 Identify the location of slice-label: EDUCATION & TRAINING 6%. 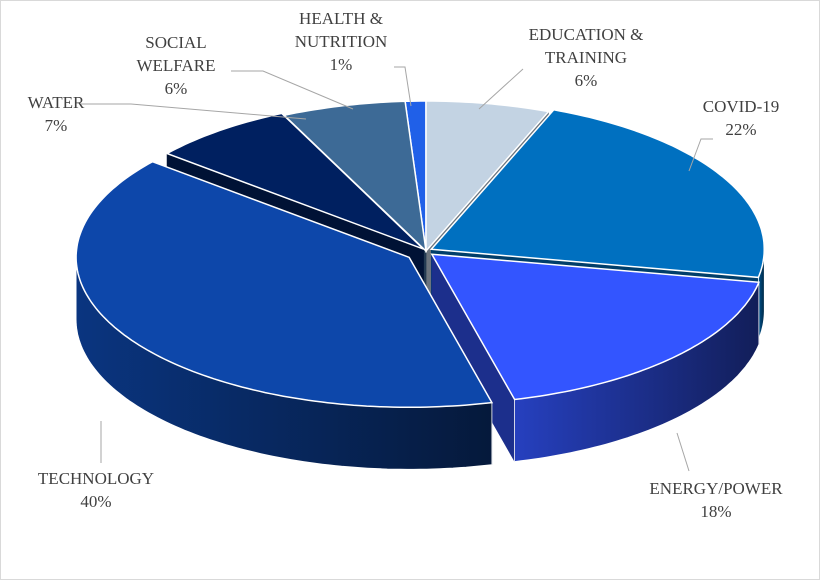
(586, 57).